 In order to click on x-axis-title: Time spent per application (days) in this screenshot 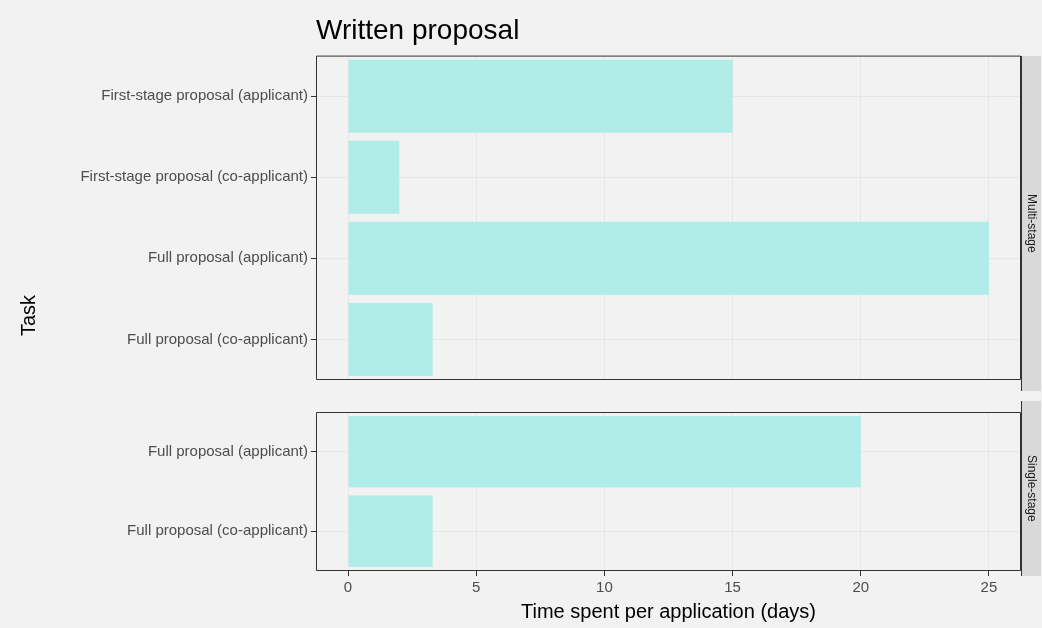, I will do `click(668, 610)`.